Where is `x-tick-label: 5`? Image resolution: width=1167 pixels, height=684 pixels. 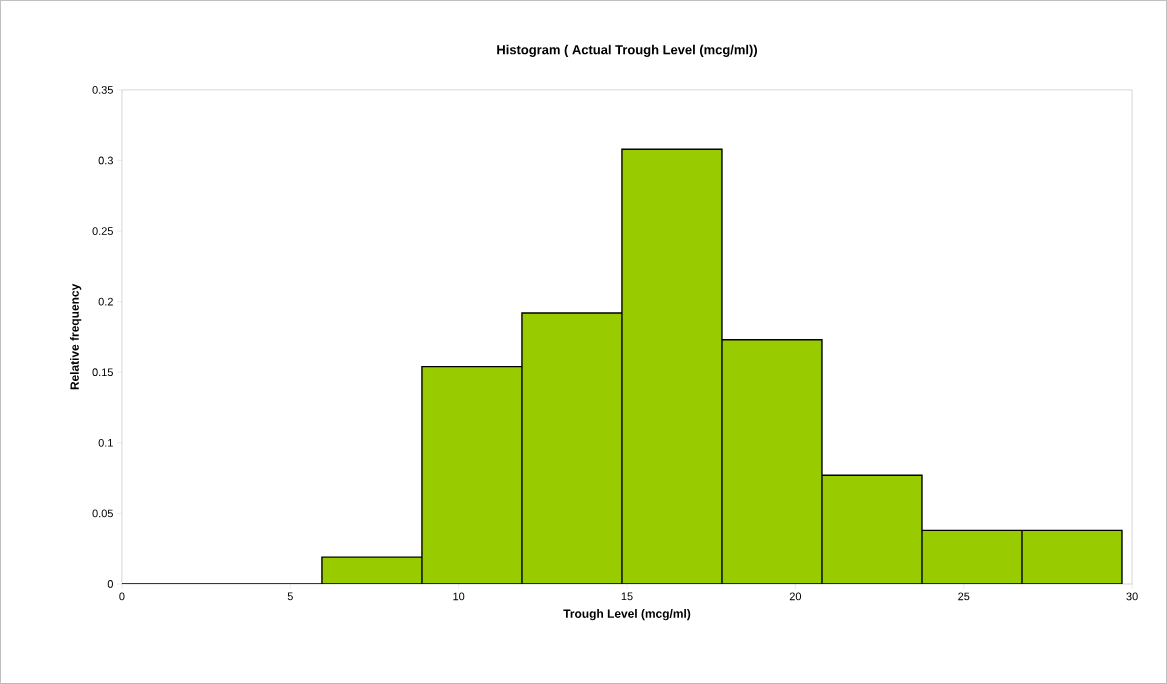 x-tick-label: 5 is located at coordinates (290, 596).